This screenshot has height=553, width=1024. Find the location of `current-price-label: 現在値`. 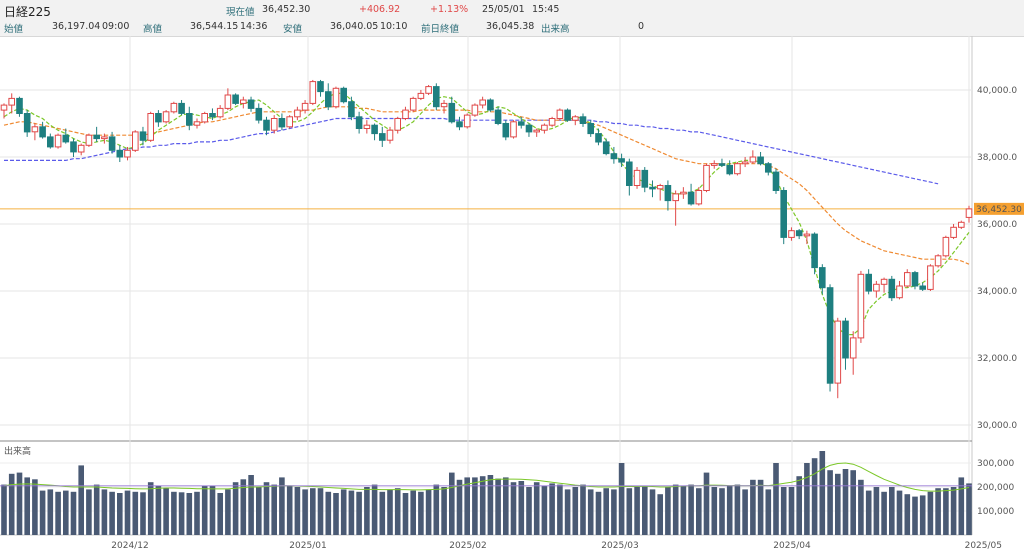

current-price-label: 現在値 is located at coordinates (240, 12).